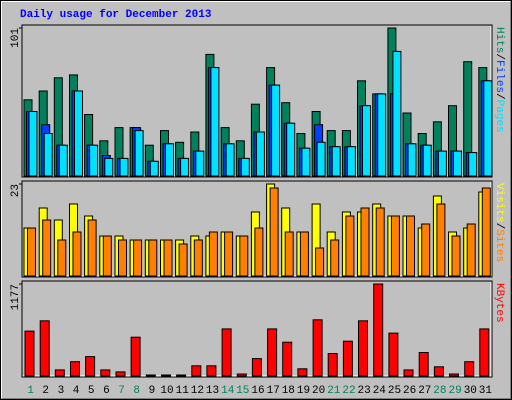 This screenshot has height=400, width=512. What do you see at coordinates (76, 391) in the screenshot?
I see `x-tick-label: 4` at bounding box center [76, 391].